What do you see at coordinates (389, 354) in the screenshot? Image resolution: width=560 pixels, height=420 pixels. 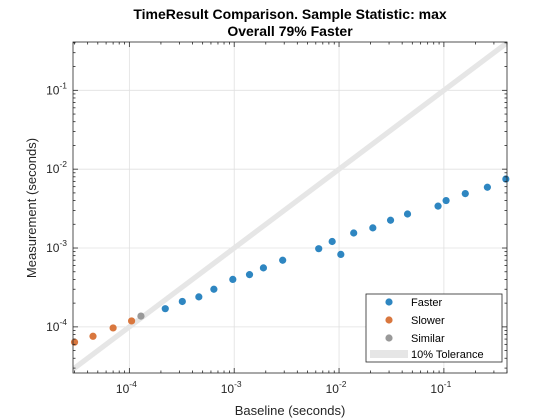 I see `legend-marker-tolerance` at bounding box center [389, 354].